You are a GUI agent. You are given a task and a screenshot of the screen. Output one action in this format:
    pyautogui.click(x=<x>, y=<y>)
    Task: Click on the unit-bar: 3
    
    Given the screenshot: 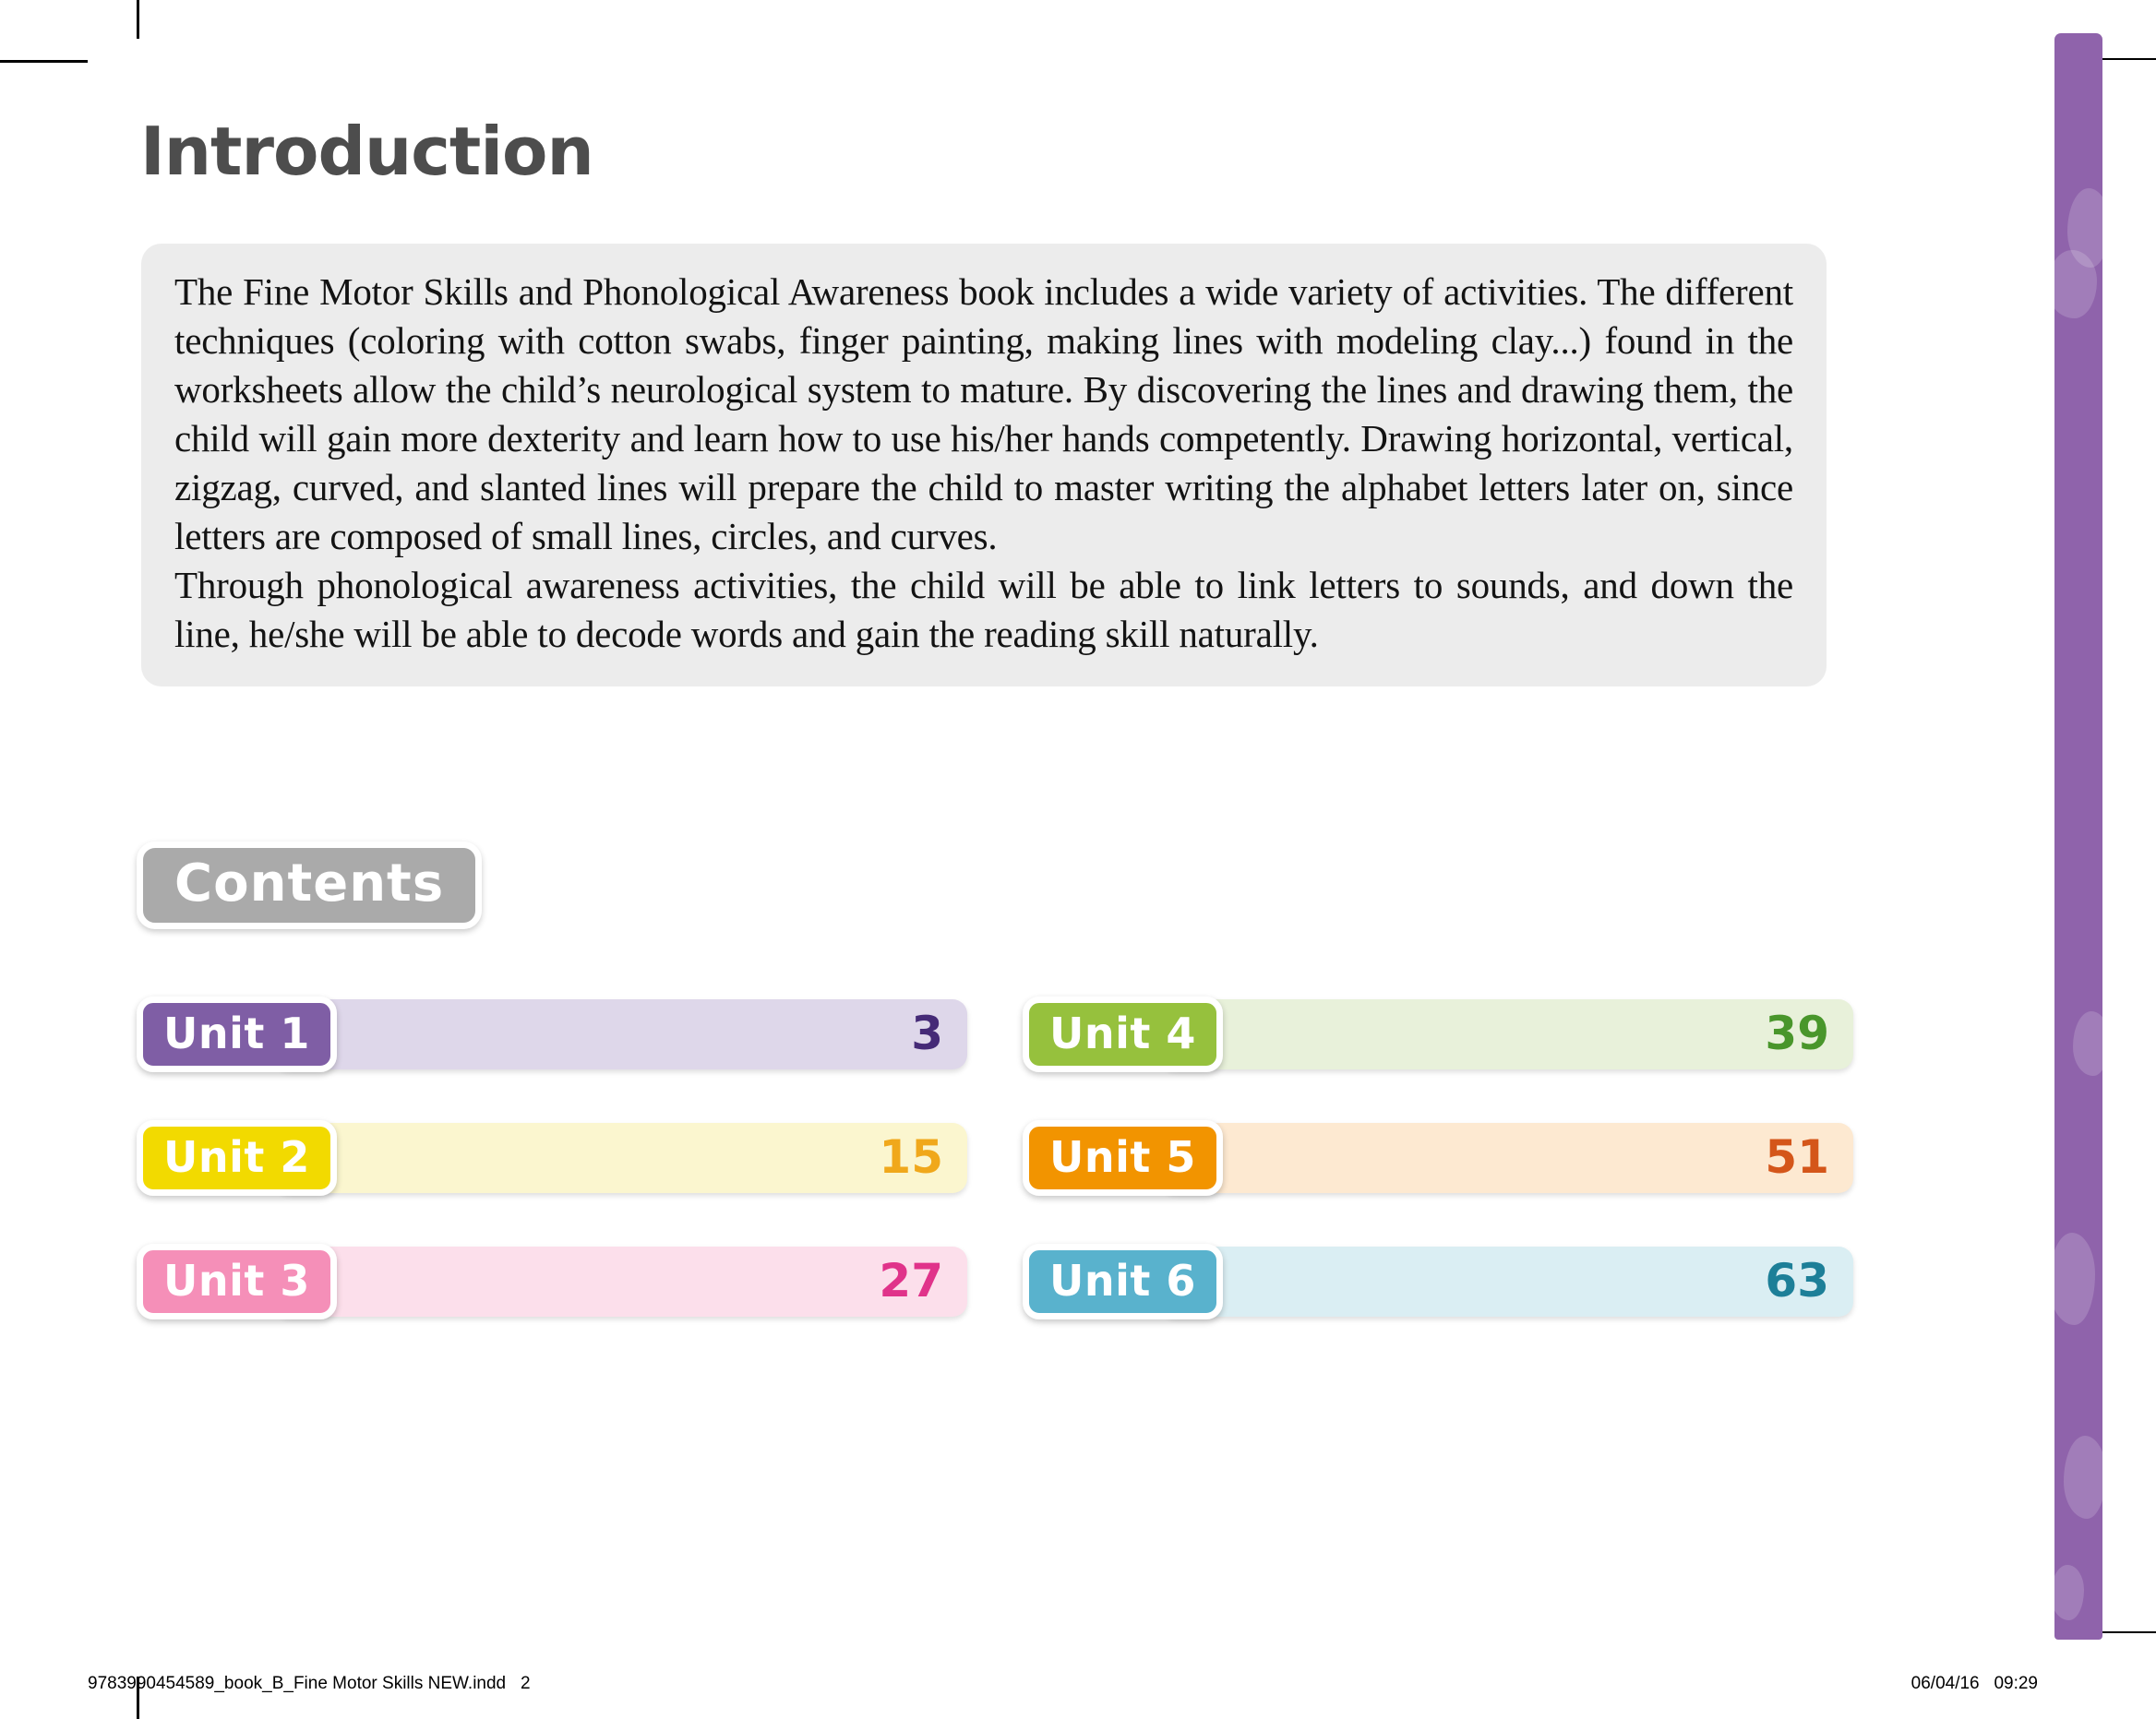 What is the action you would take?
    pyautogui.click(x=621, y=1034)
    